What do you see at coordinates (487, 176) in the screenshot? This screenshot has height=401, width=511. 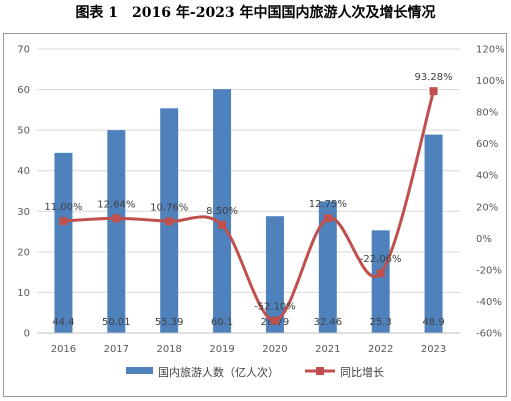 I see `y-right-tick-label: 40%` at bounding box center [487, 176].